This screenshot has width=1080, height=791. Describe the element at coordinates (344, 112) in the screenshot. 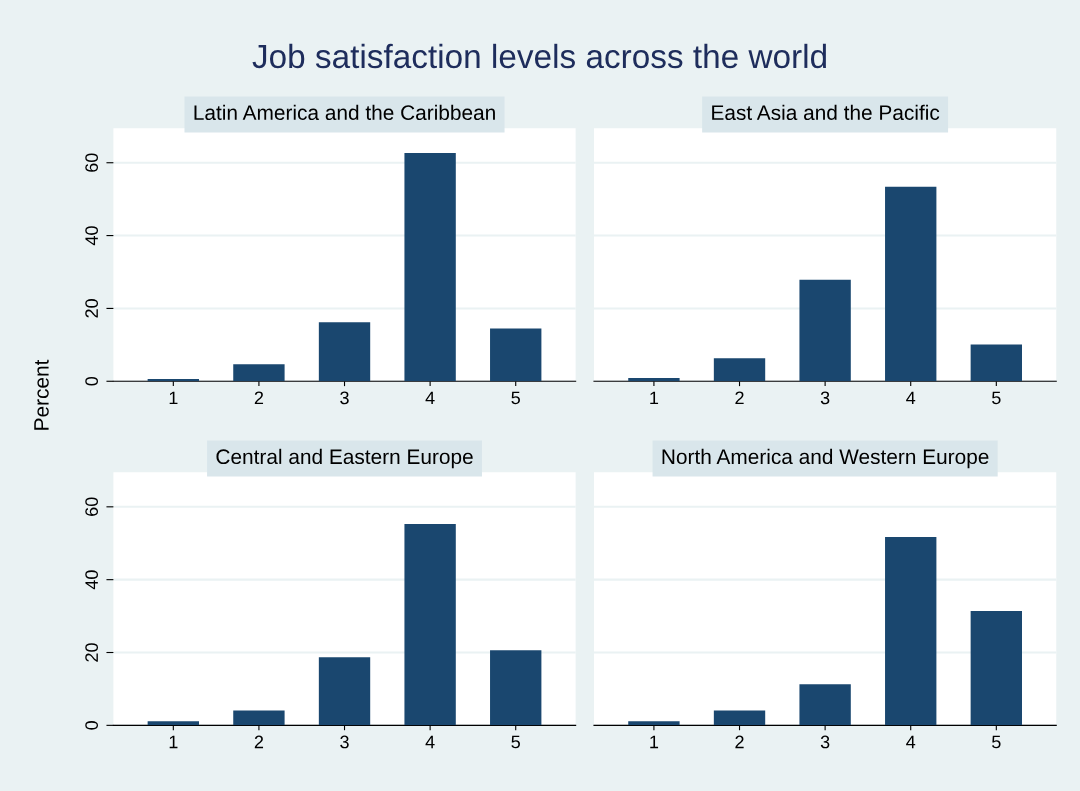

I see `chart-title: Latin America and the Caribbean` at that location.